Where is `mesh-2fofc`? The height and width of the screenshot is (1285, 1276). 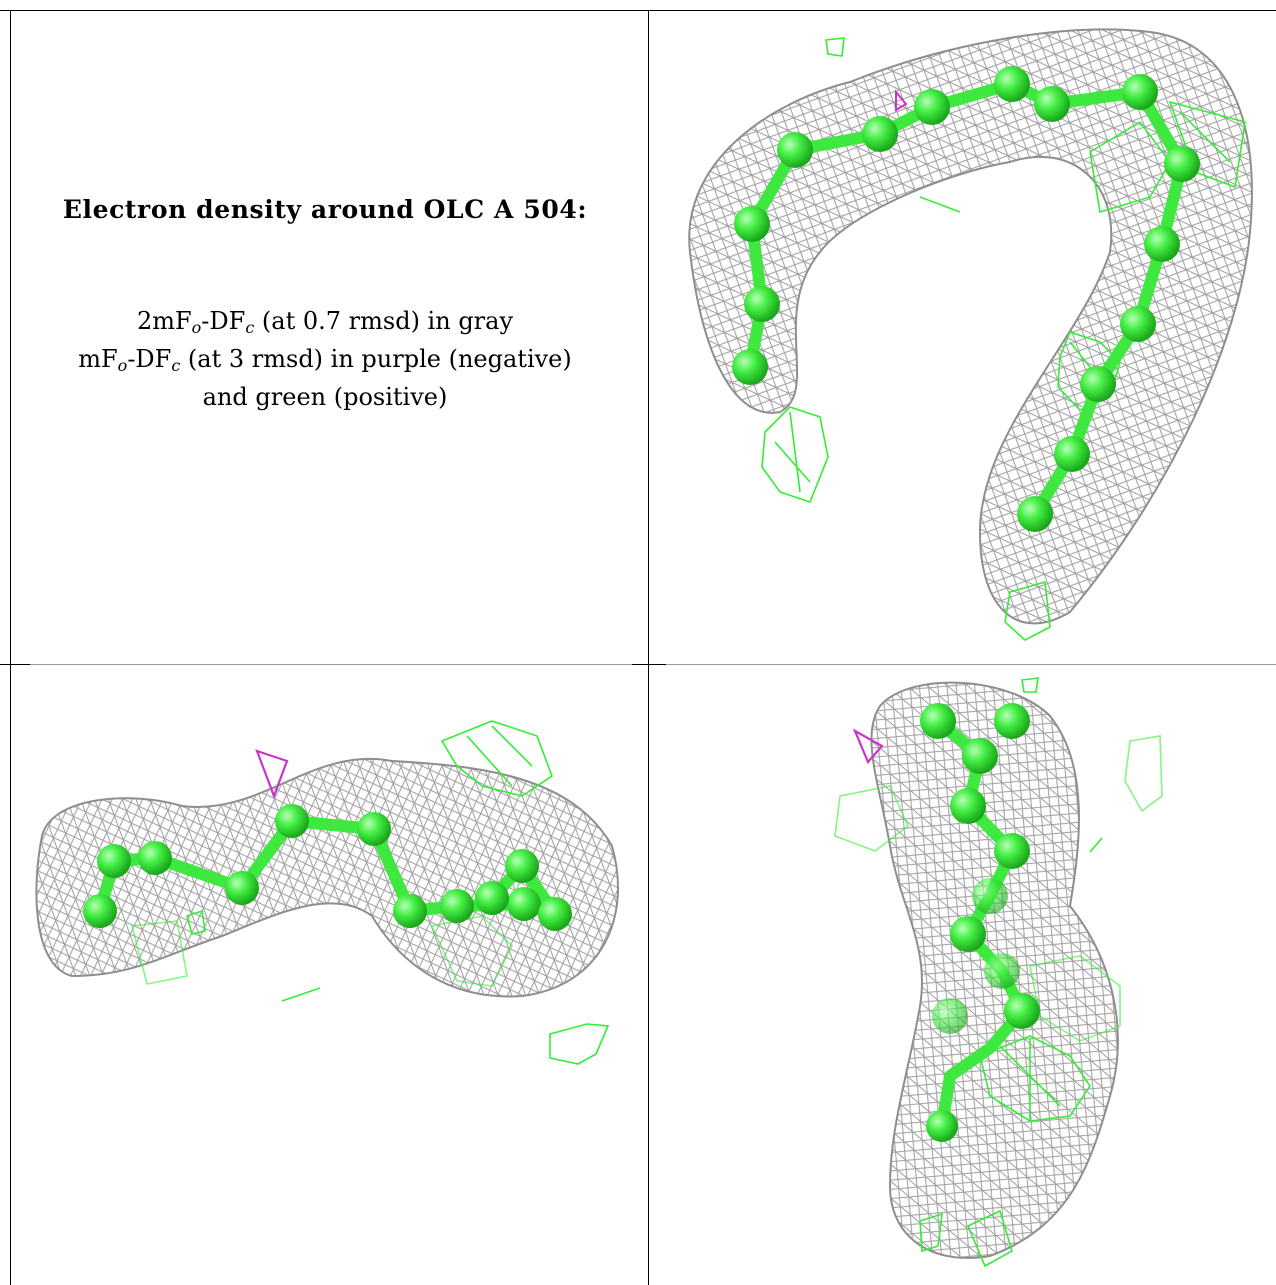 mesh-2fofc is located at coordinates (327, 878).